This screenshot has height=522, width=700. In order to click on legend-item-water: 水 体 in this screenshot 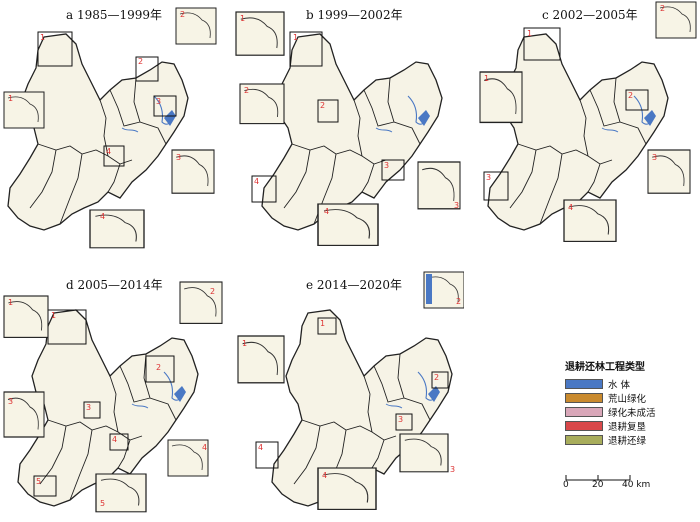, I will do `click(630, 384)`.